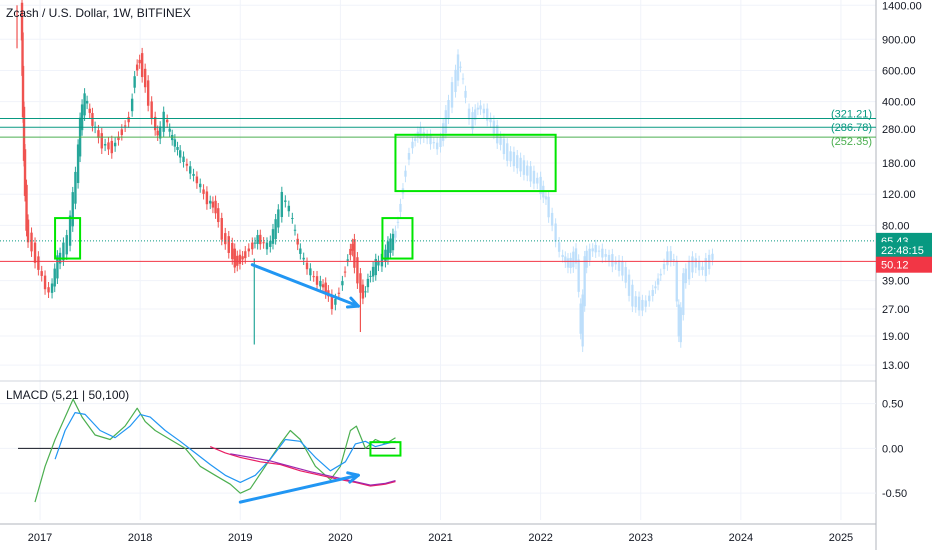 This screenshot has height=550, width=932. I want to click on price-tick-label: 280.00, so click(899, 130).